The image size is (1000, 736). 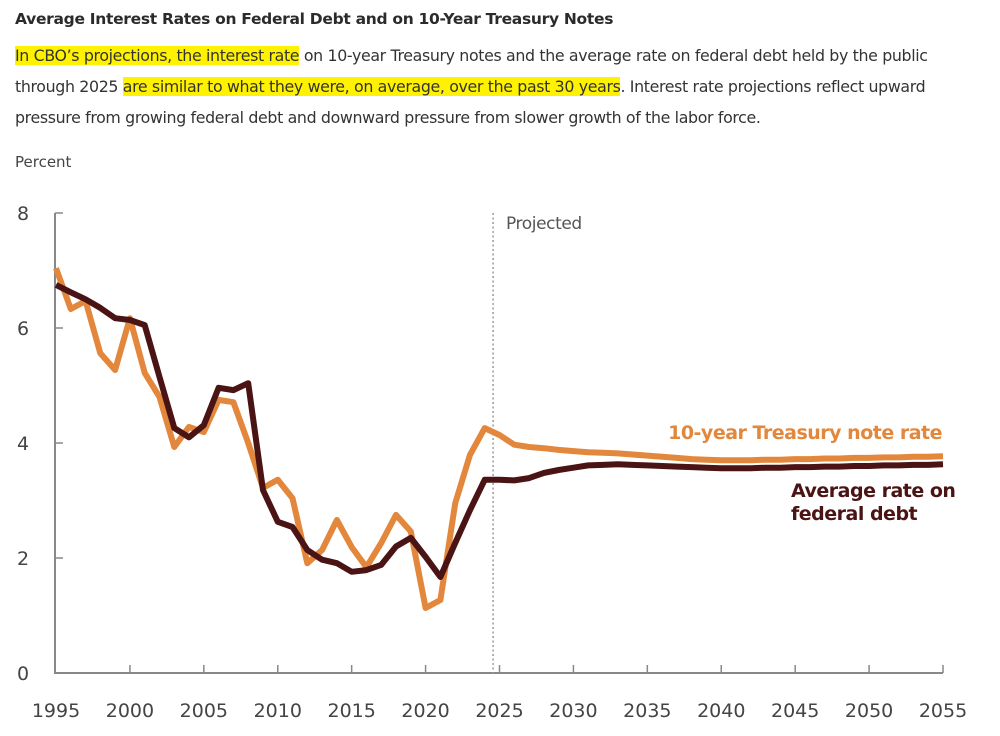 I want to click on description-part: In CBO’s projections, the interest rate, so click(x=157, y=55).